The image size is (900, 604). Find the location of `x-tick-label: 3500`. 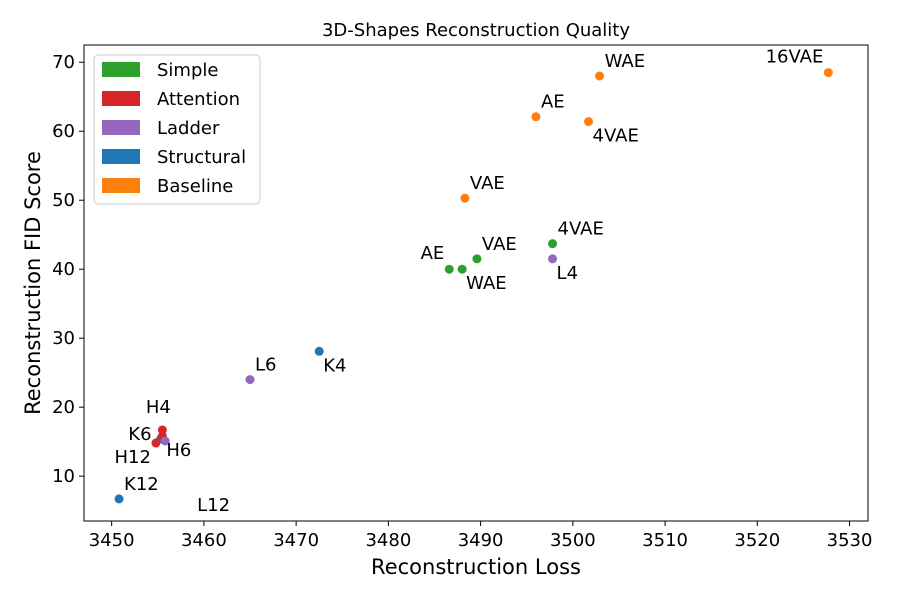

x-tick-label: 3500 is located at coordinates (573, 540).